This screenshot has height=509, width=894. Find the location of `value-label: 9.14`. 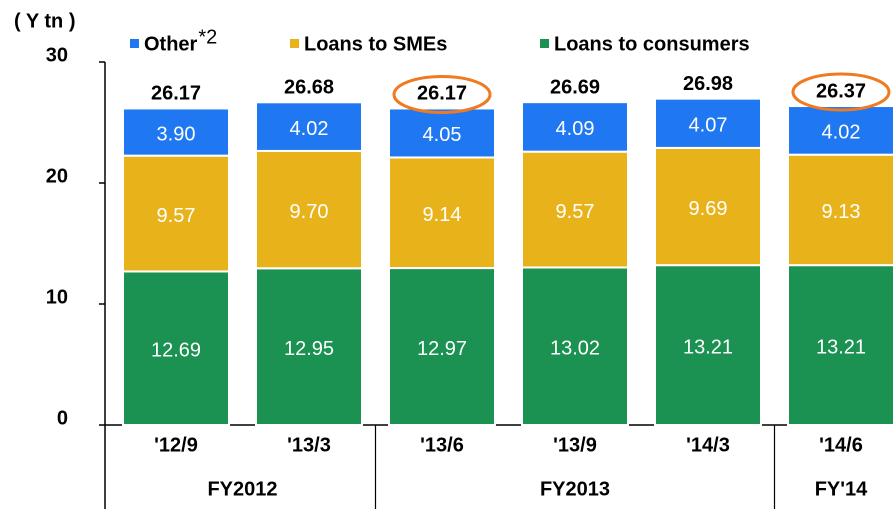

value-label: 9.14 is located at coordinates (442, 215).